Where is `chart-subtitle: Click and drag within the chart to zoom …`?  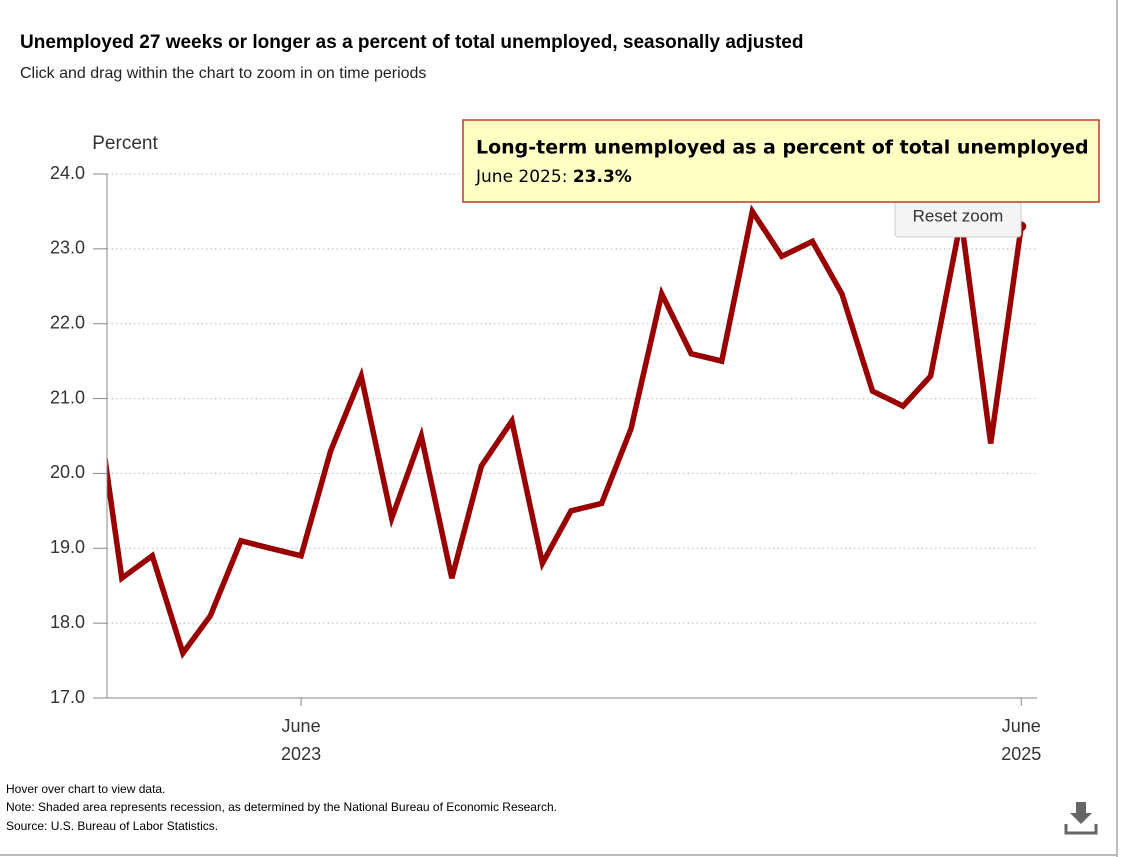
chart-subtitle: Click and drag within the chart to zoom … is located at coordinates (223, 73).